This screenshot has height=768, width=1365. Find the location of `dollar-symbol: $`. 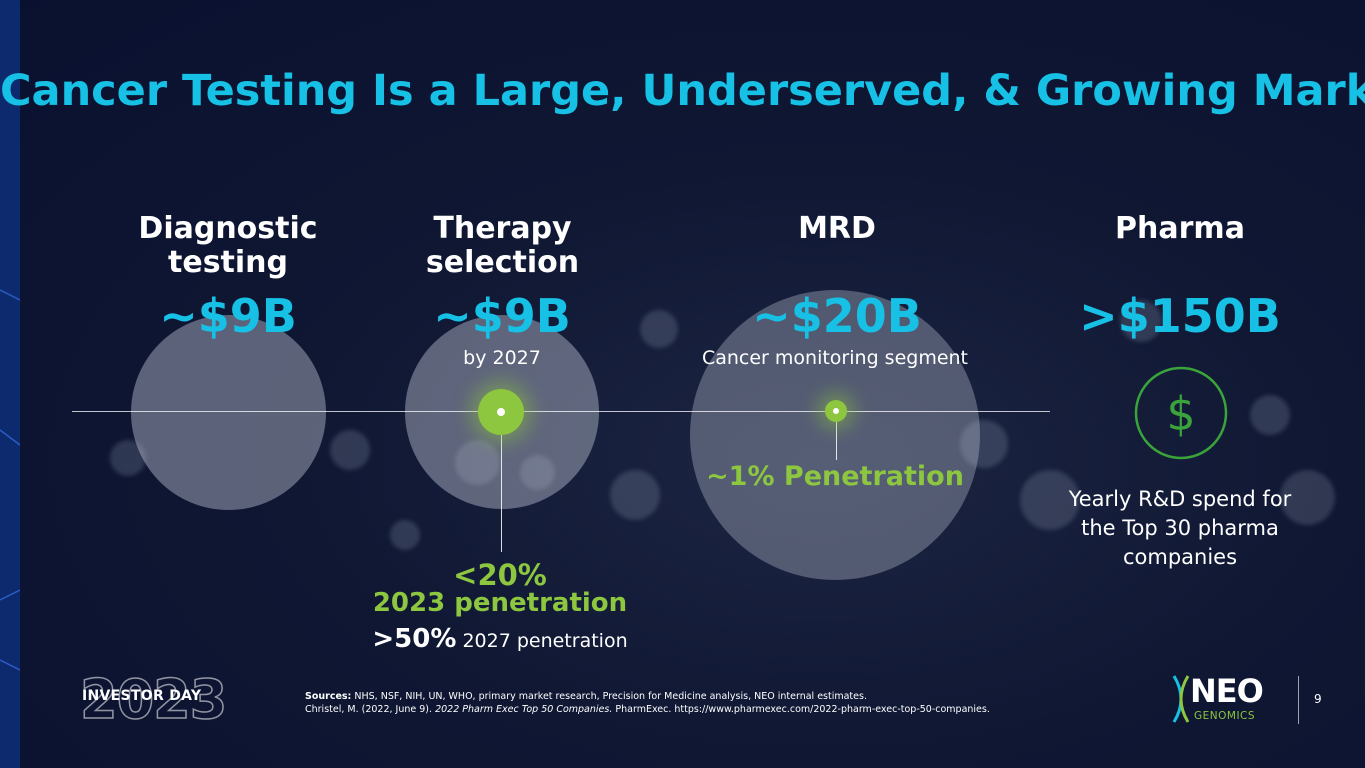

dollar-symbol: $ is located at coordinates (1180, 414).